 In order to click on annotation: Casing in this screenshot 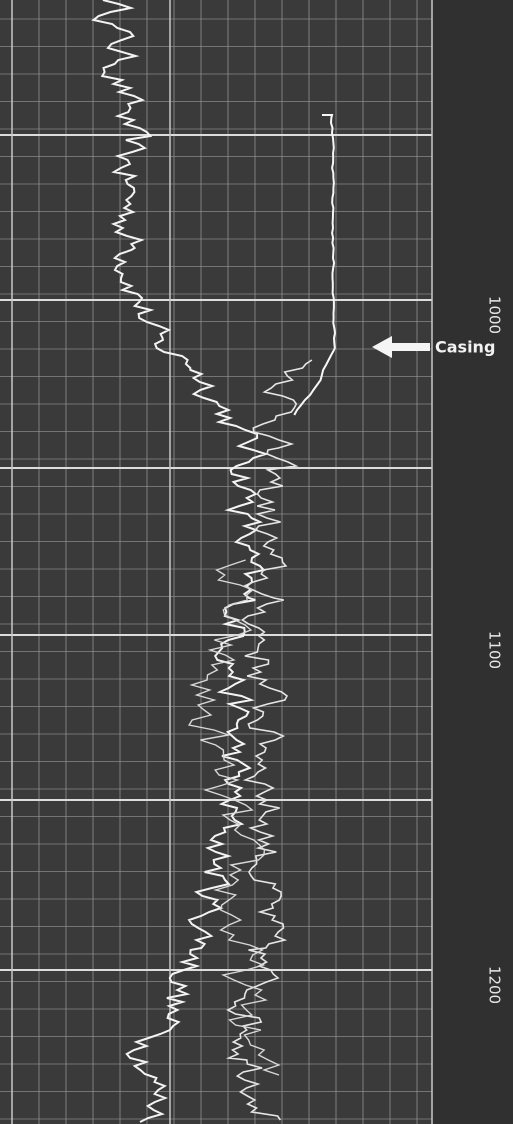, I will do `click(465, 347)`.